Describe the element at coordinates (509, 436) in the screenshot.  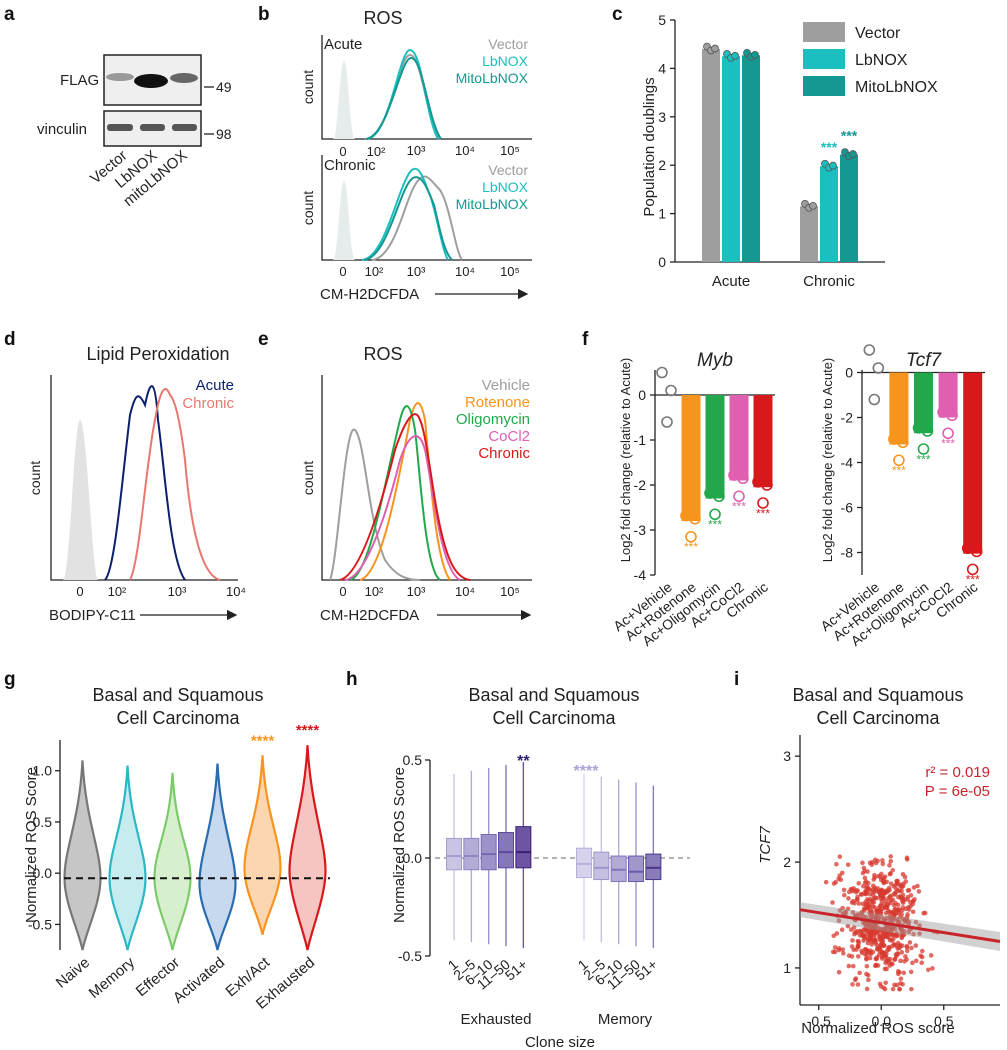
I see `e-legend-cocl2: CoCl2` at that location.